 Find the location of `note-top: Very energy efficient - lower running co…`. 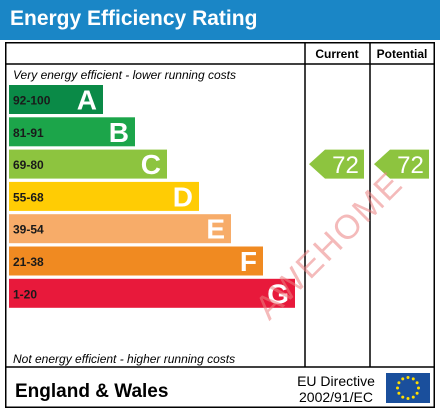

note-top: Very energy efficient - lower running co… is located at coordinates (124, 75).